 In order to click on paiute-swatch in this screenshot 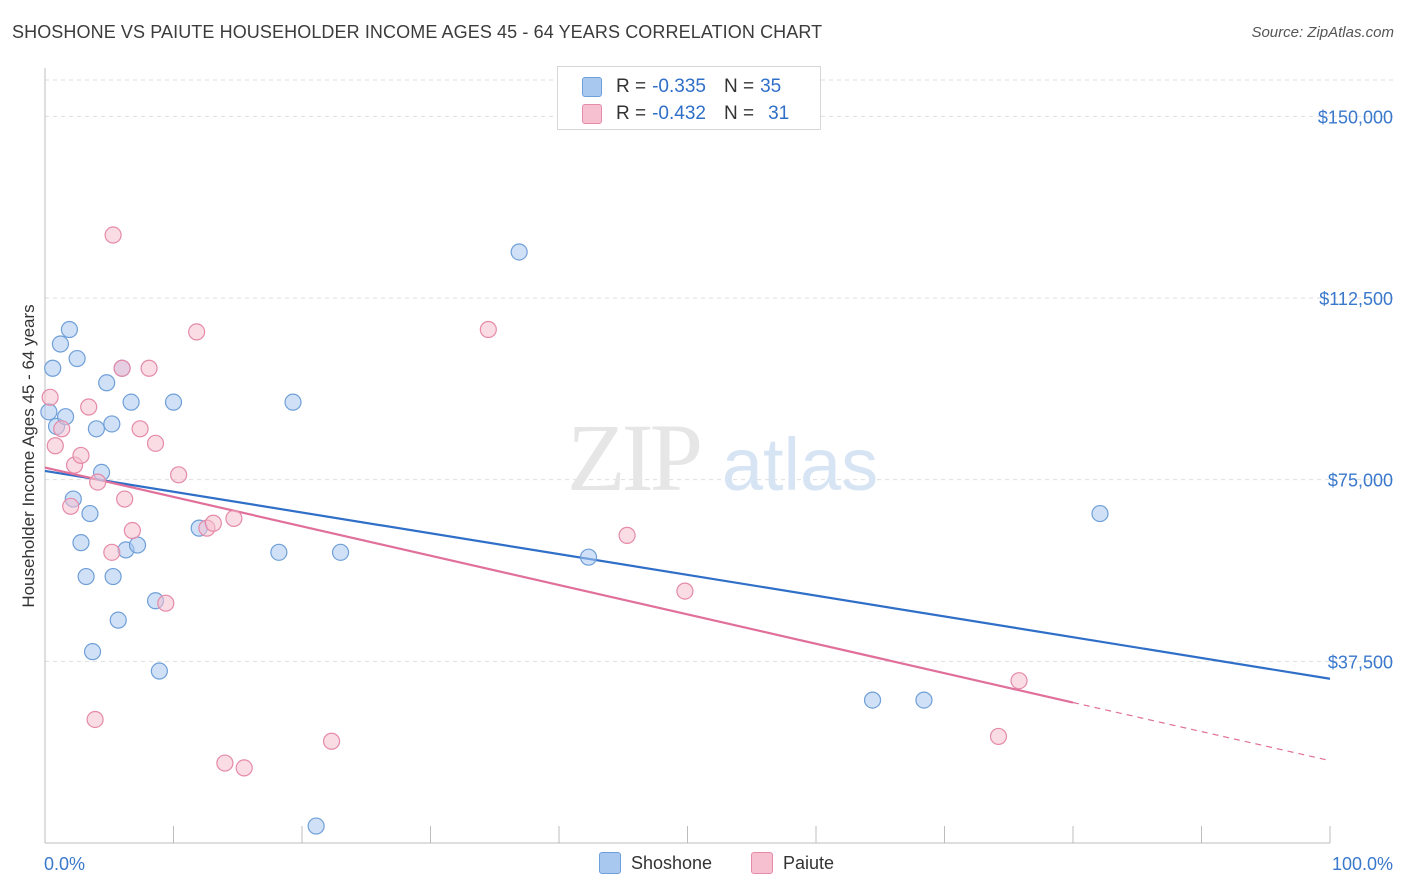, I will do `click(592, 114)`.